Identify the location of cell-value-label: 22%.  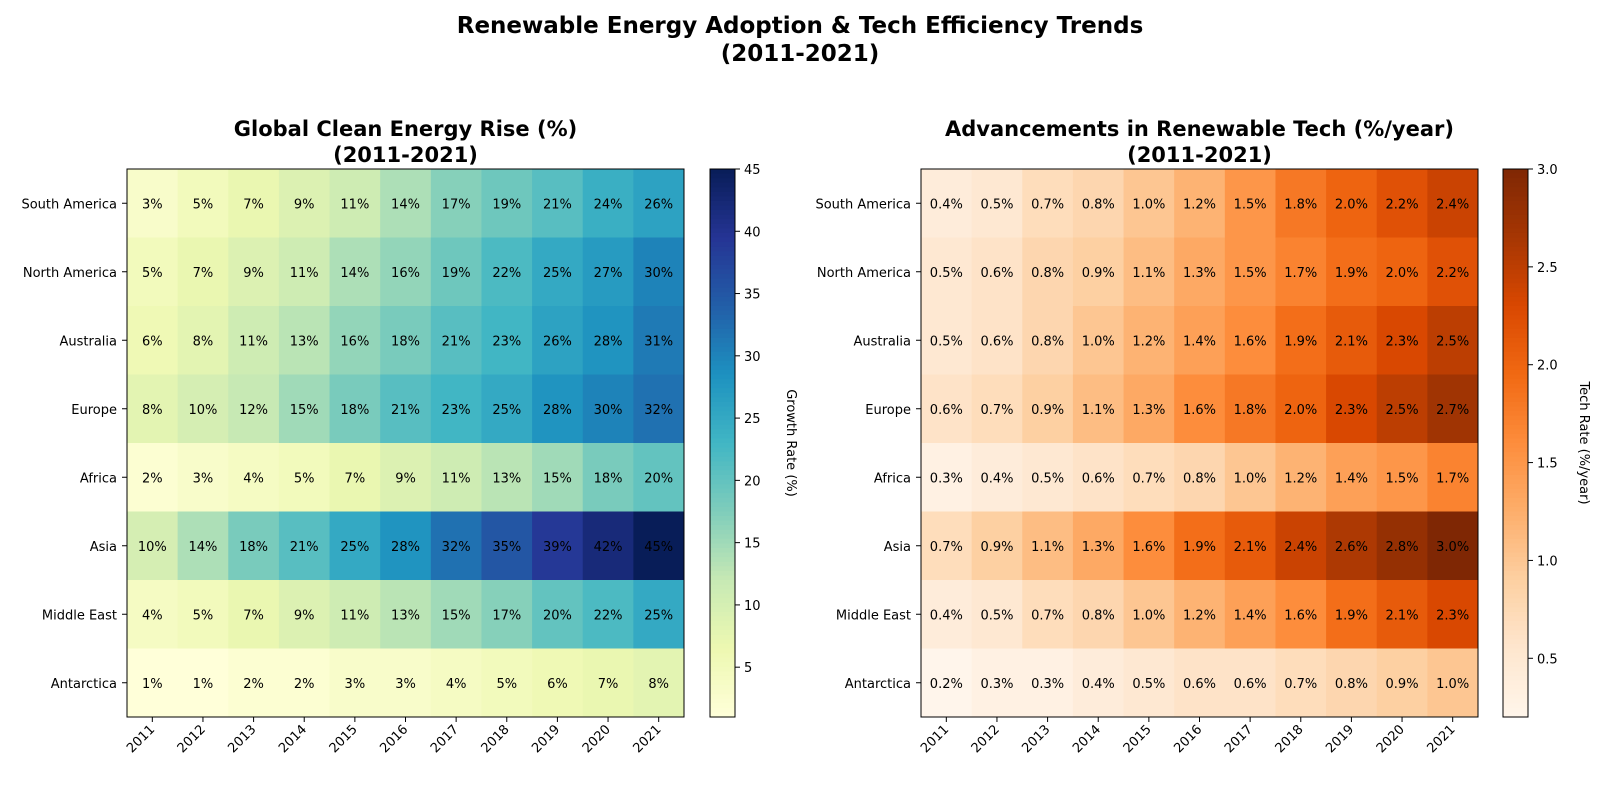
(506, 273).